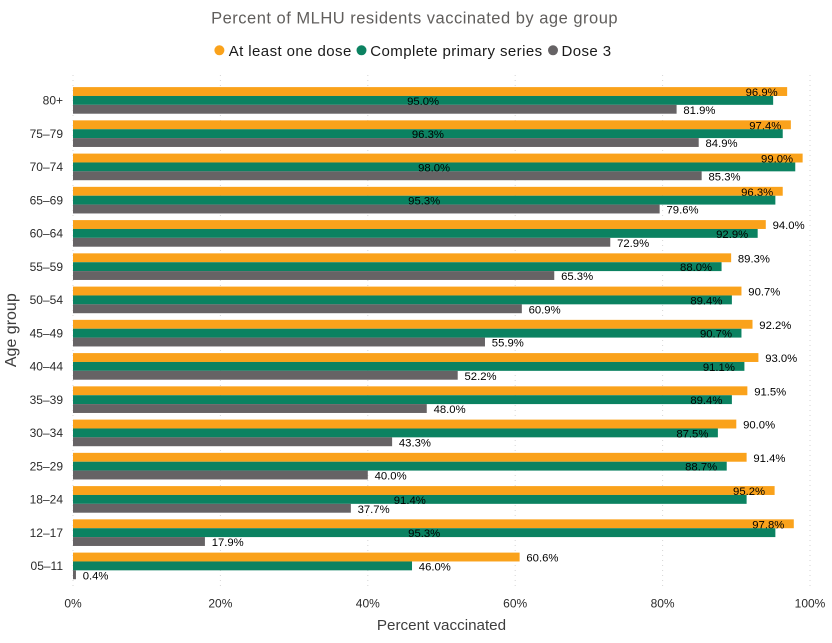 This screenshot has height=643, width=832. What do you see at coordinates (683, 211) in the screenshot?
I see `svg-text: 79.6%` at bounding box center [683, 211].